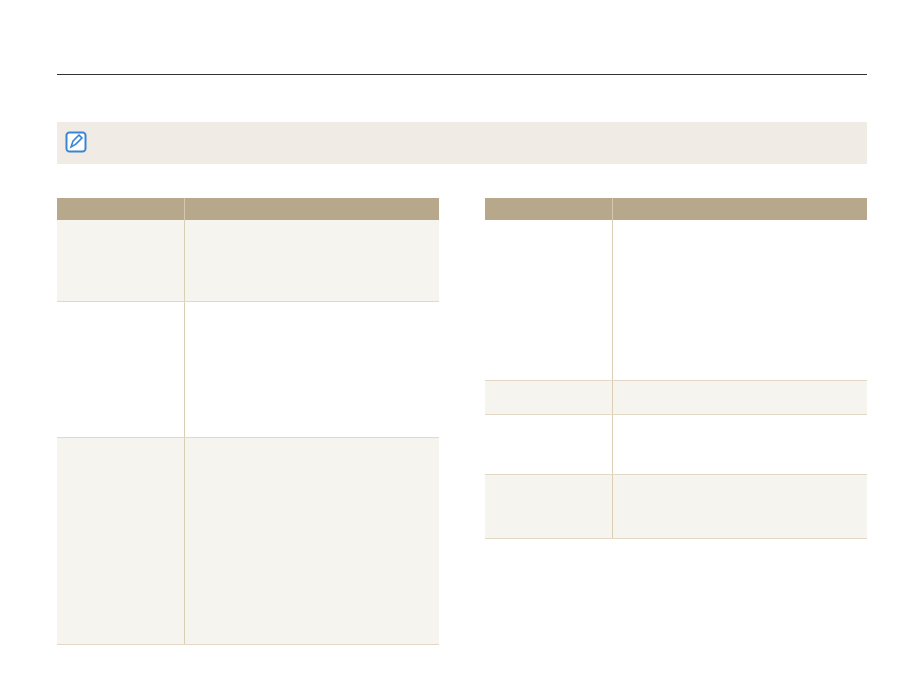 Image resolution: width=924 pixels, height=697 pixels. I want to click on note-pencil-icon, so click(76, 142).